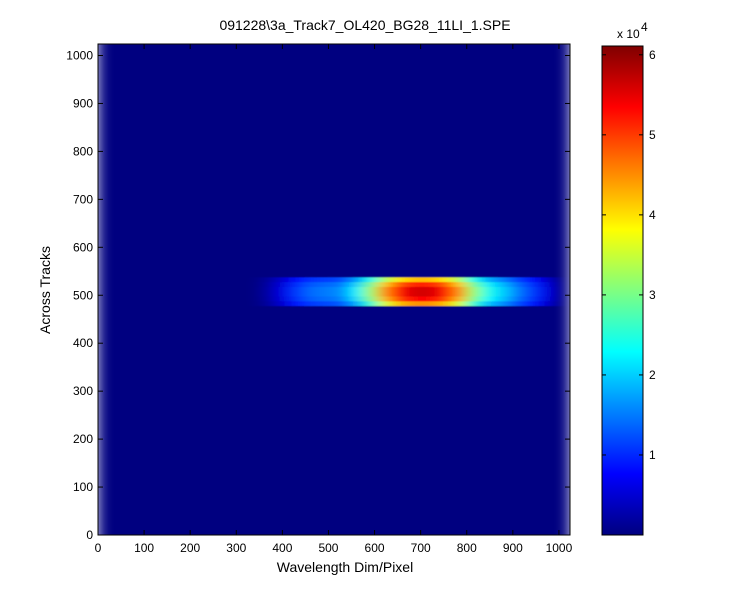  I want to click on x-axis-label: Wavelength Dim/Pixel, so click(345, 567).